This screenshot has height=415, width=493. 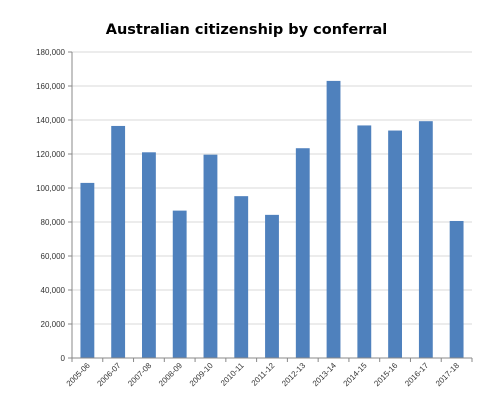 I want to click on chart-title: Australian citizenship by conferral, so click(x=246, y=30).